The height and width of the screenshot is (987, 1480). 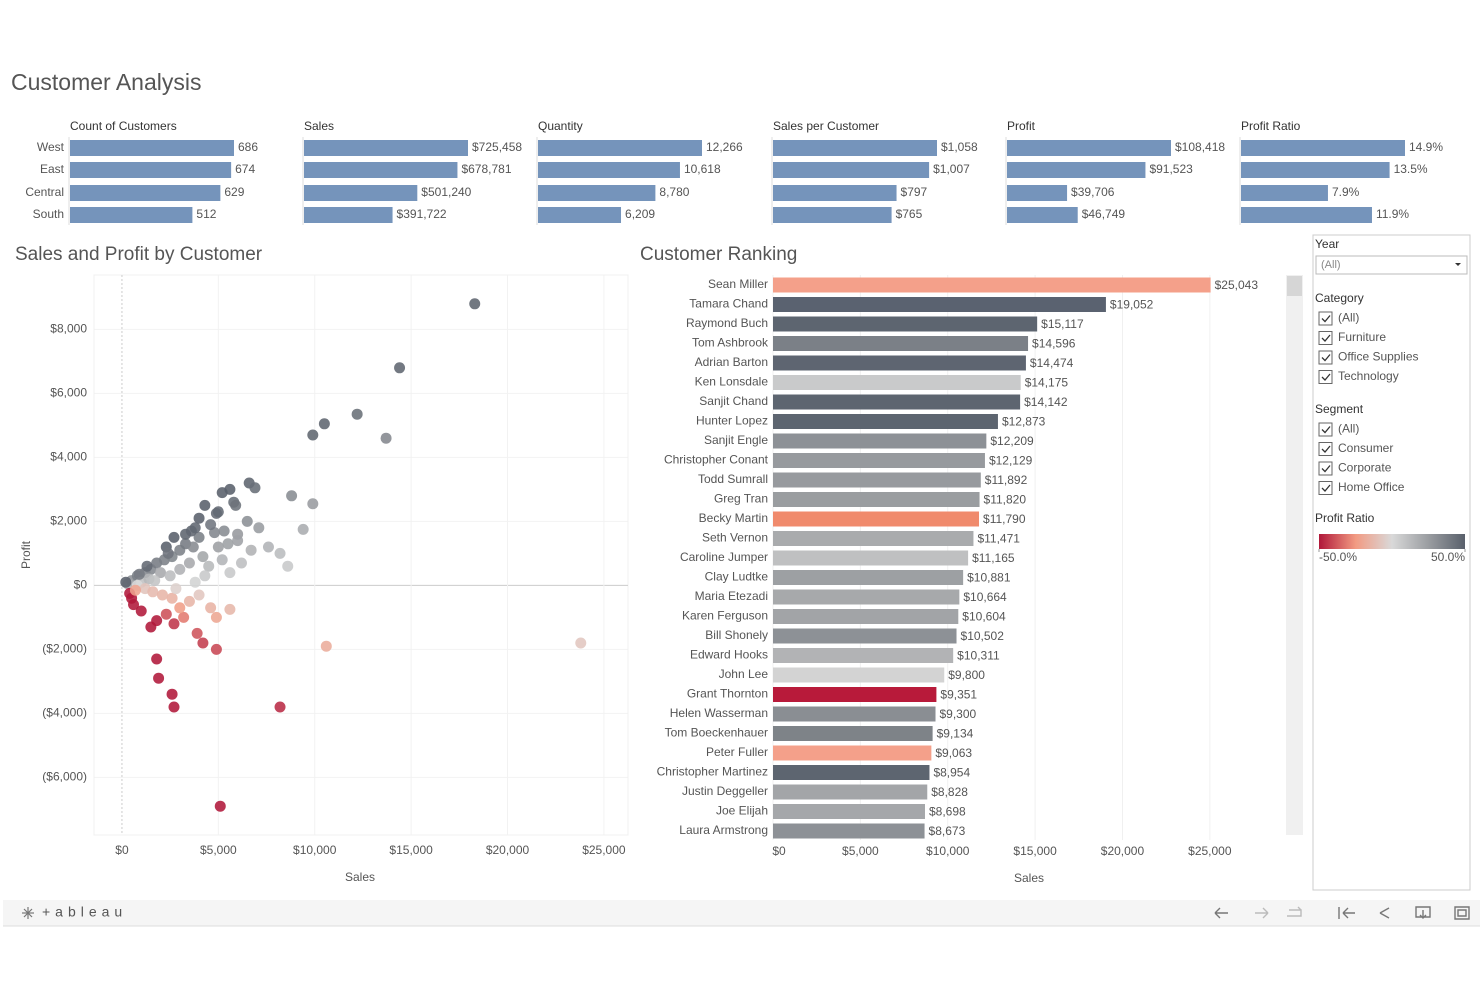 I want to click on category-label: Adrian Barton, so click(x=731, y=362).